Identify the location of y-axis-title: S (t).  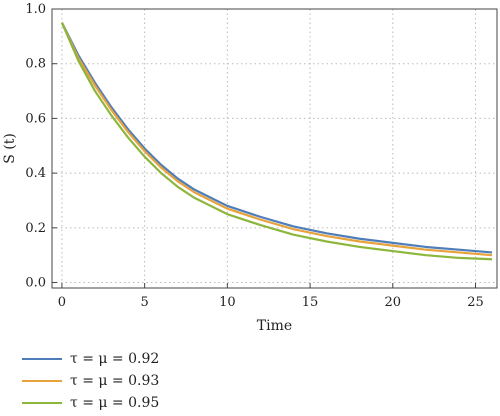
(10, 148).